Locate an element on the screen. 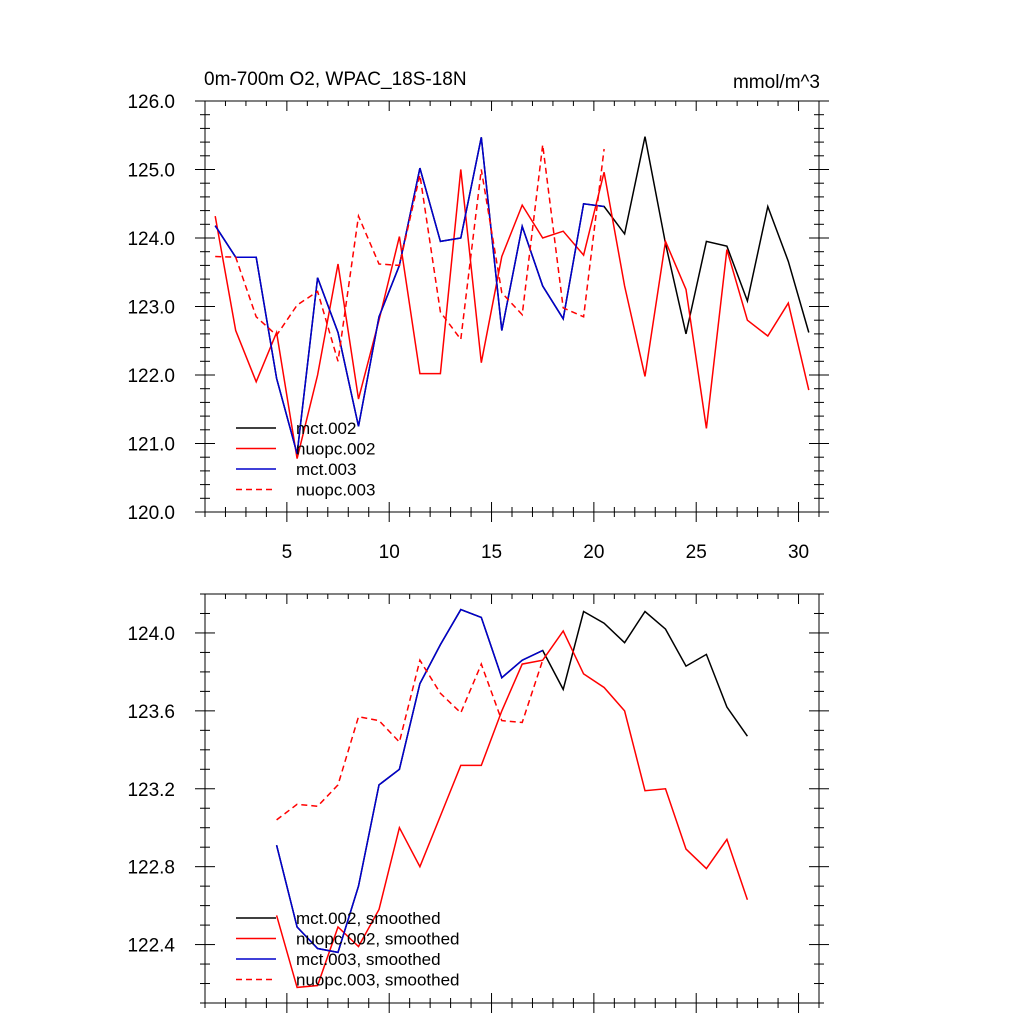 The image size is (1024, 1024). x-tick-label: 20 is located at coordinates (593, 552).